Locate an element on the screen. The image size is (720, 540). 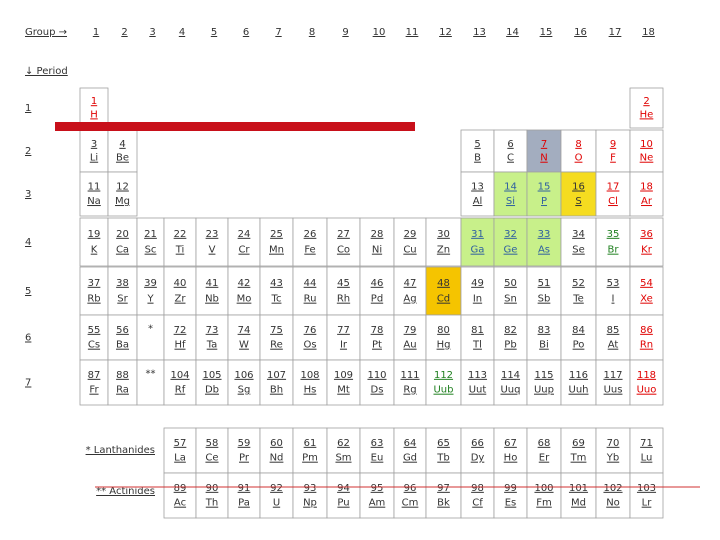
element-symbol: Bk is located at coordinates (443, 503).